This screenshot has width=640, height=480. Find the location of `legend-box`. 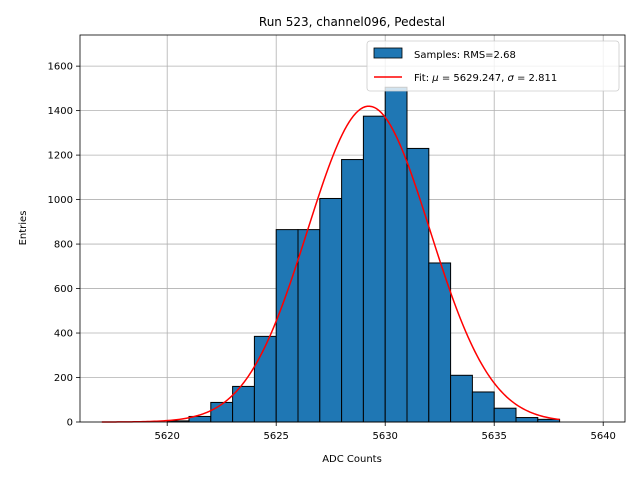

legend-box is located at coordinates (493, 66).